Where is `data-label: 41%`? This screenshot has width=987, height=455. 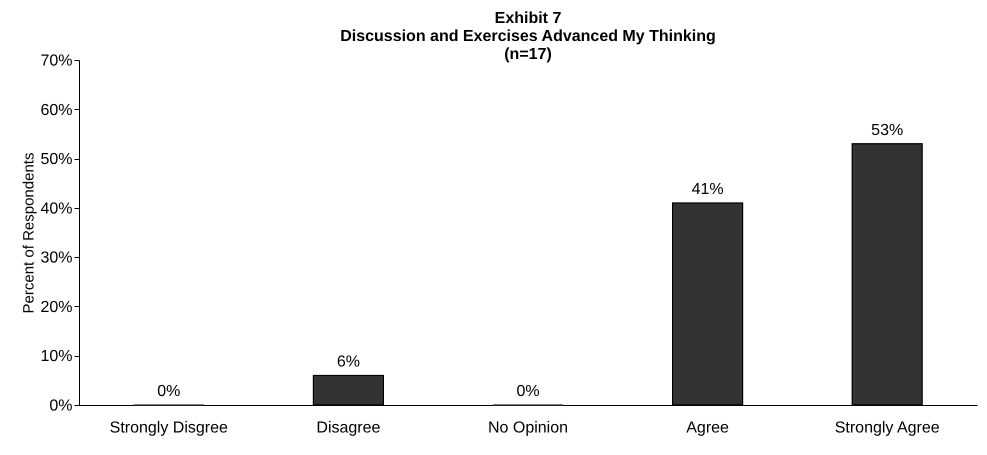
data-label: 41% is located at coordinates (708, 189).